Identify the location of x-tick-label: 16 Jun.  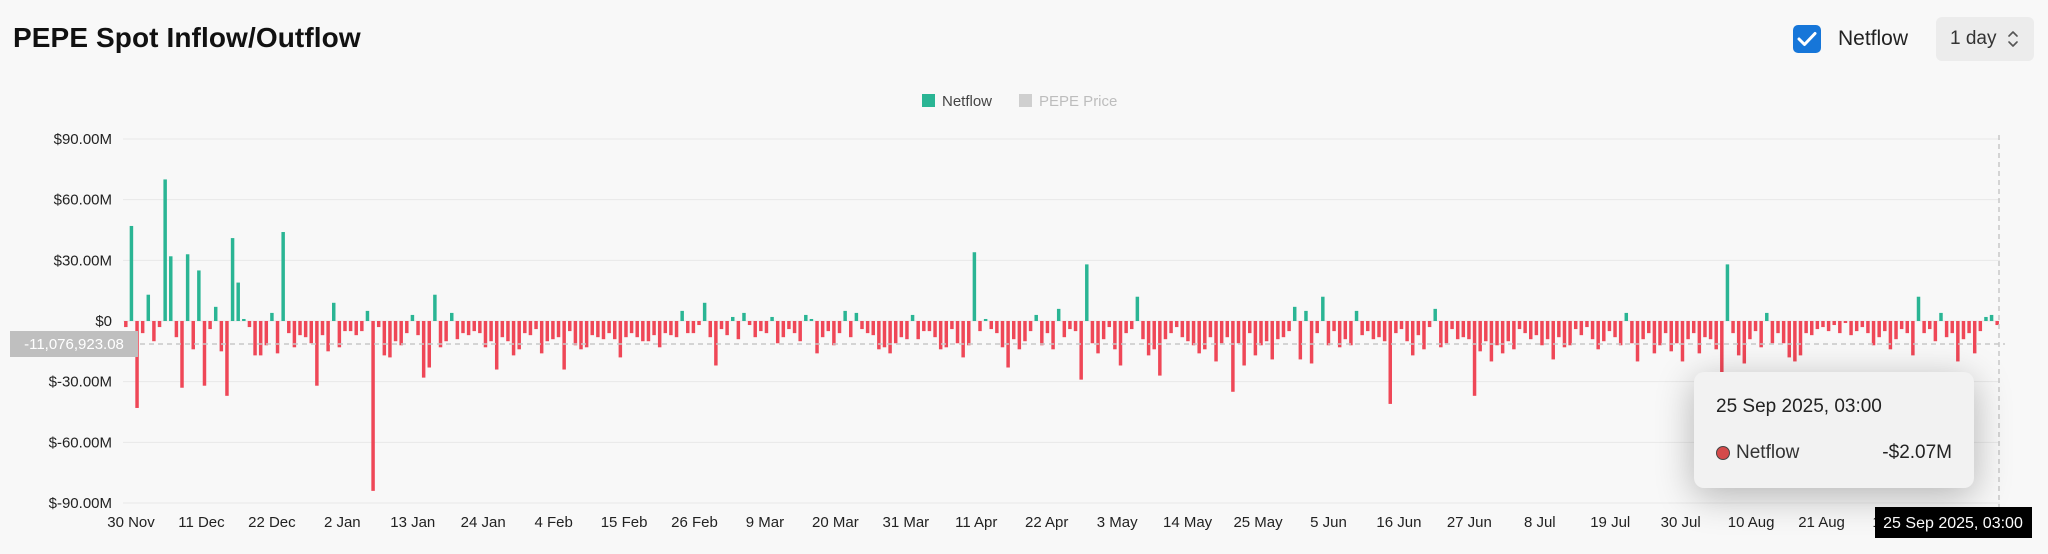
(1398, 522).